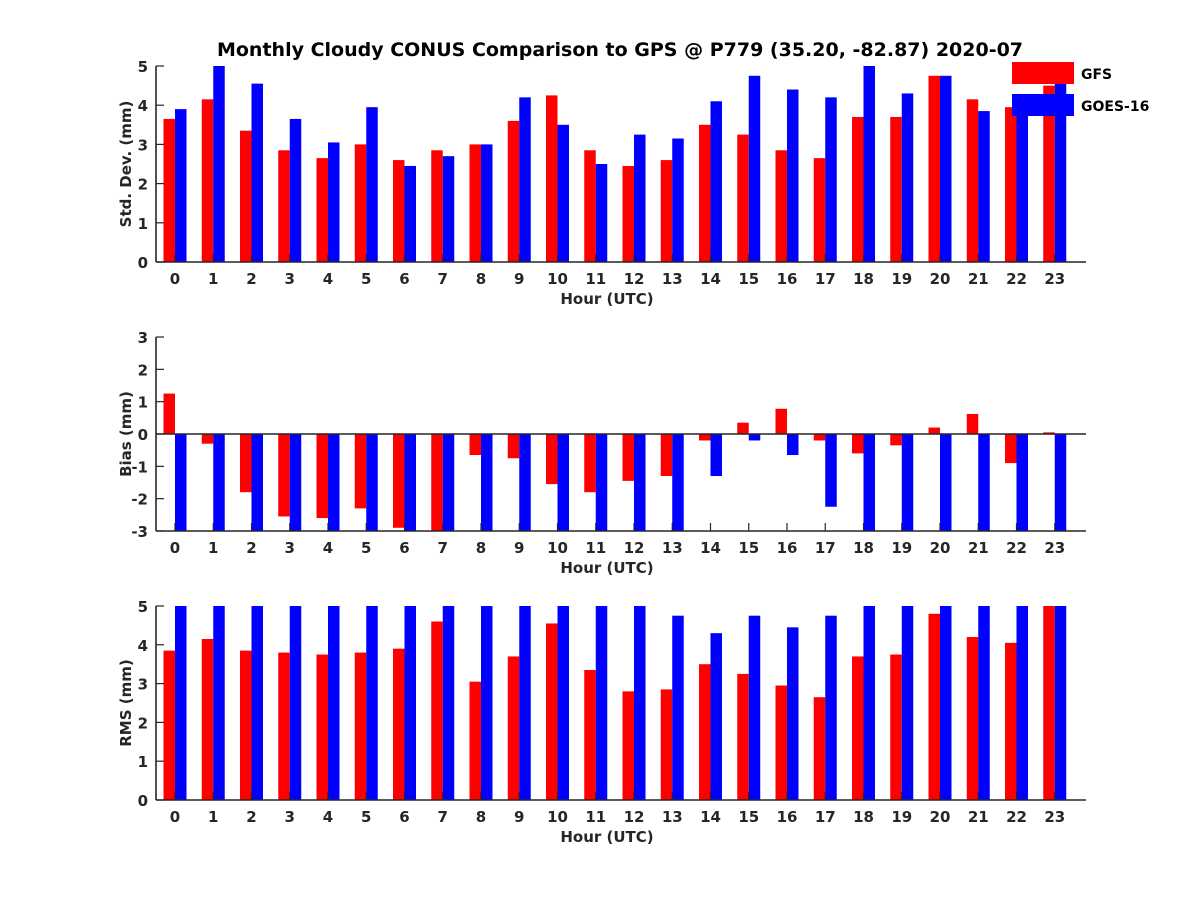  I want to click on y-tick-label: 0, so click(143, 263).